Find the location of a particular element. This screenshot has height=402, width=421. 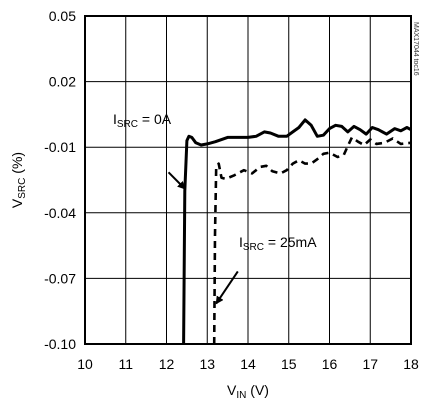

y-tick-label: -0.04 is located at coordinates (60, 213).